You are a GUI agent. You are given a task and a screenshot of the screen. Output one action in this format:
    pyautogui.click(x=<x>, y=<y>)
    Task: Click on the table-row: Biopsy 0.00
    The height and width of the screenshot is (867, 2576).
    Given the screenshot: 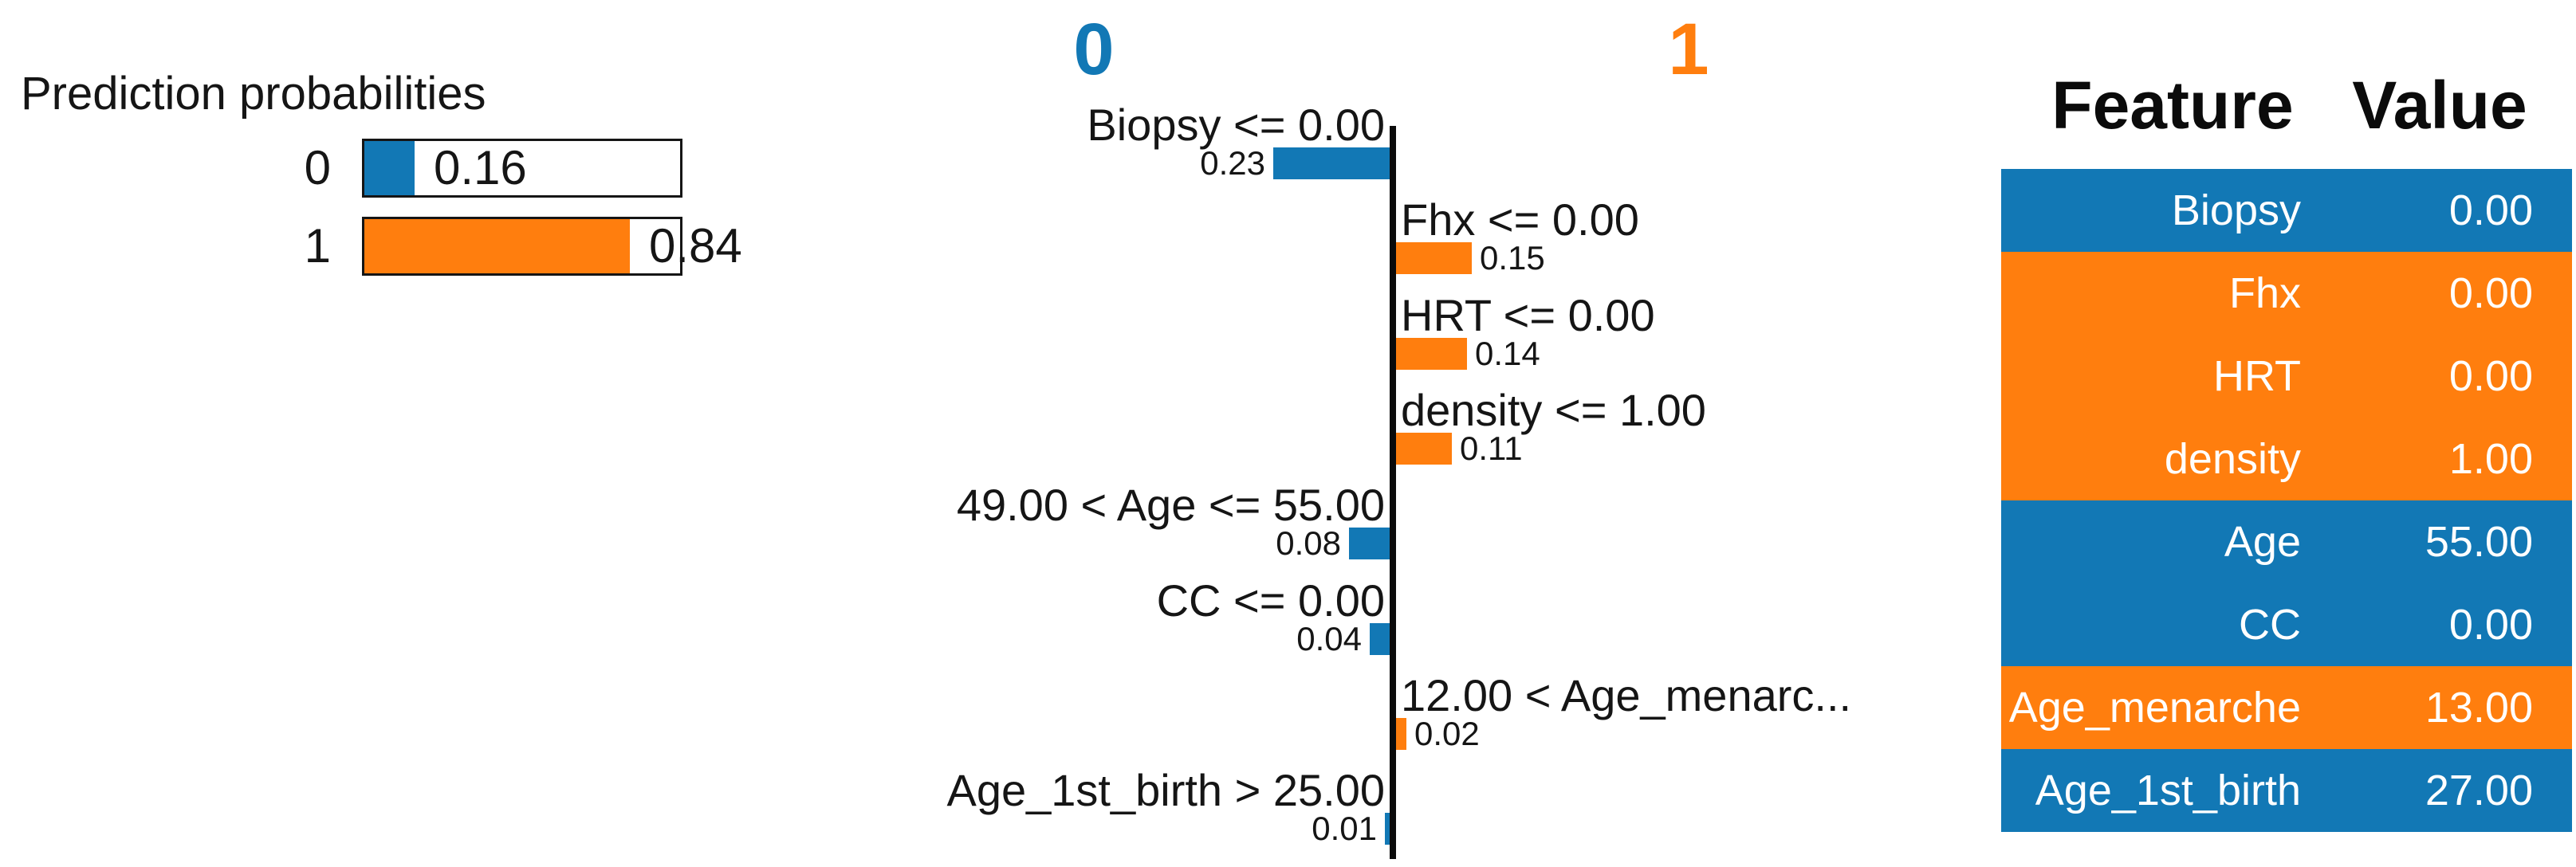 What is the action you would take?
    pyautogui.click(x=2287, y=210)
    